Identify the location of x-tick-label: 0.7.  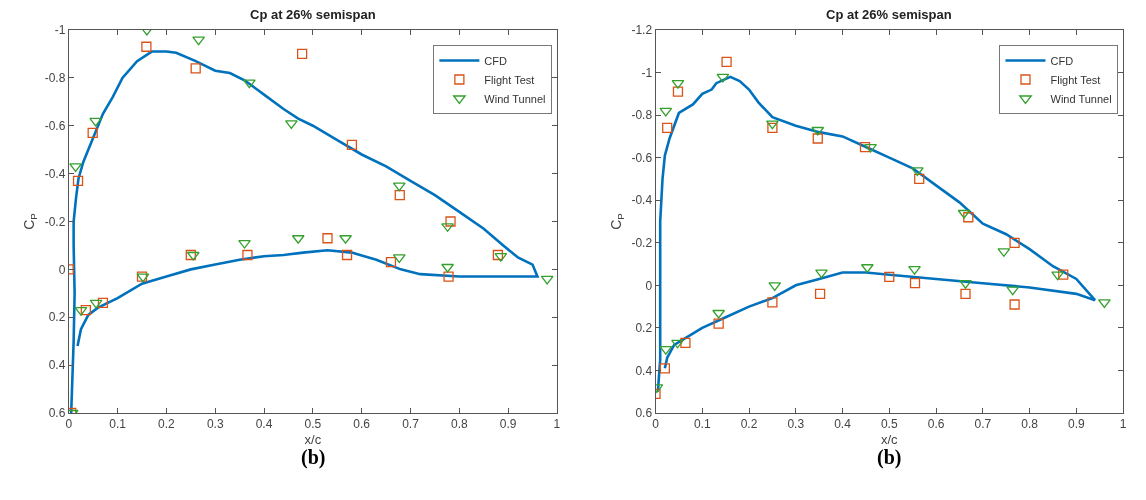
(983, 424).